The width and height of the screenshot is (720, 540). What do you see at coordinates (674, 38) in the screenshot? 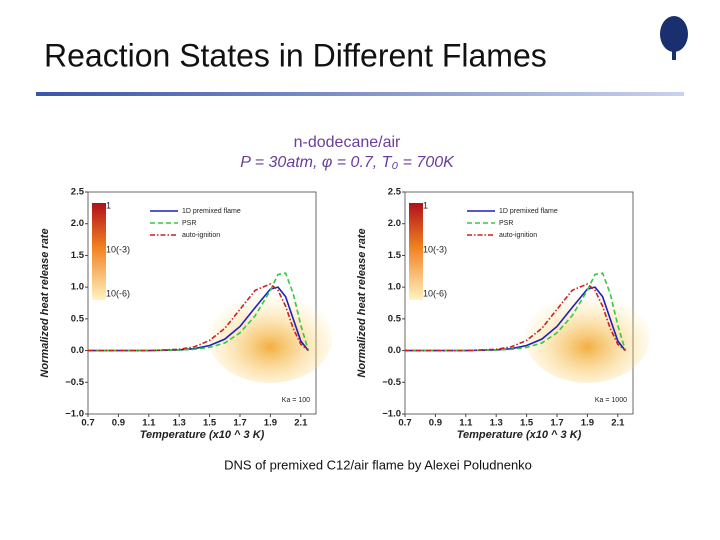
I see `logo` at bounding box center [674, 38].